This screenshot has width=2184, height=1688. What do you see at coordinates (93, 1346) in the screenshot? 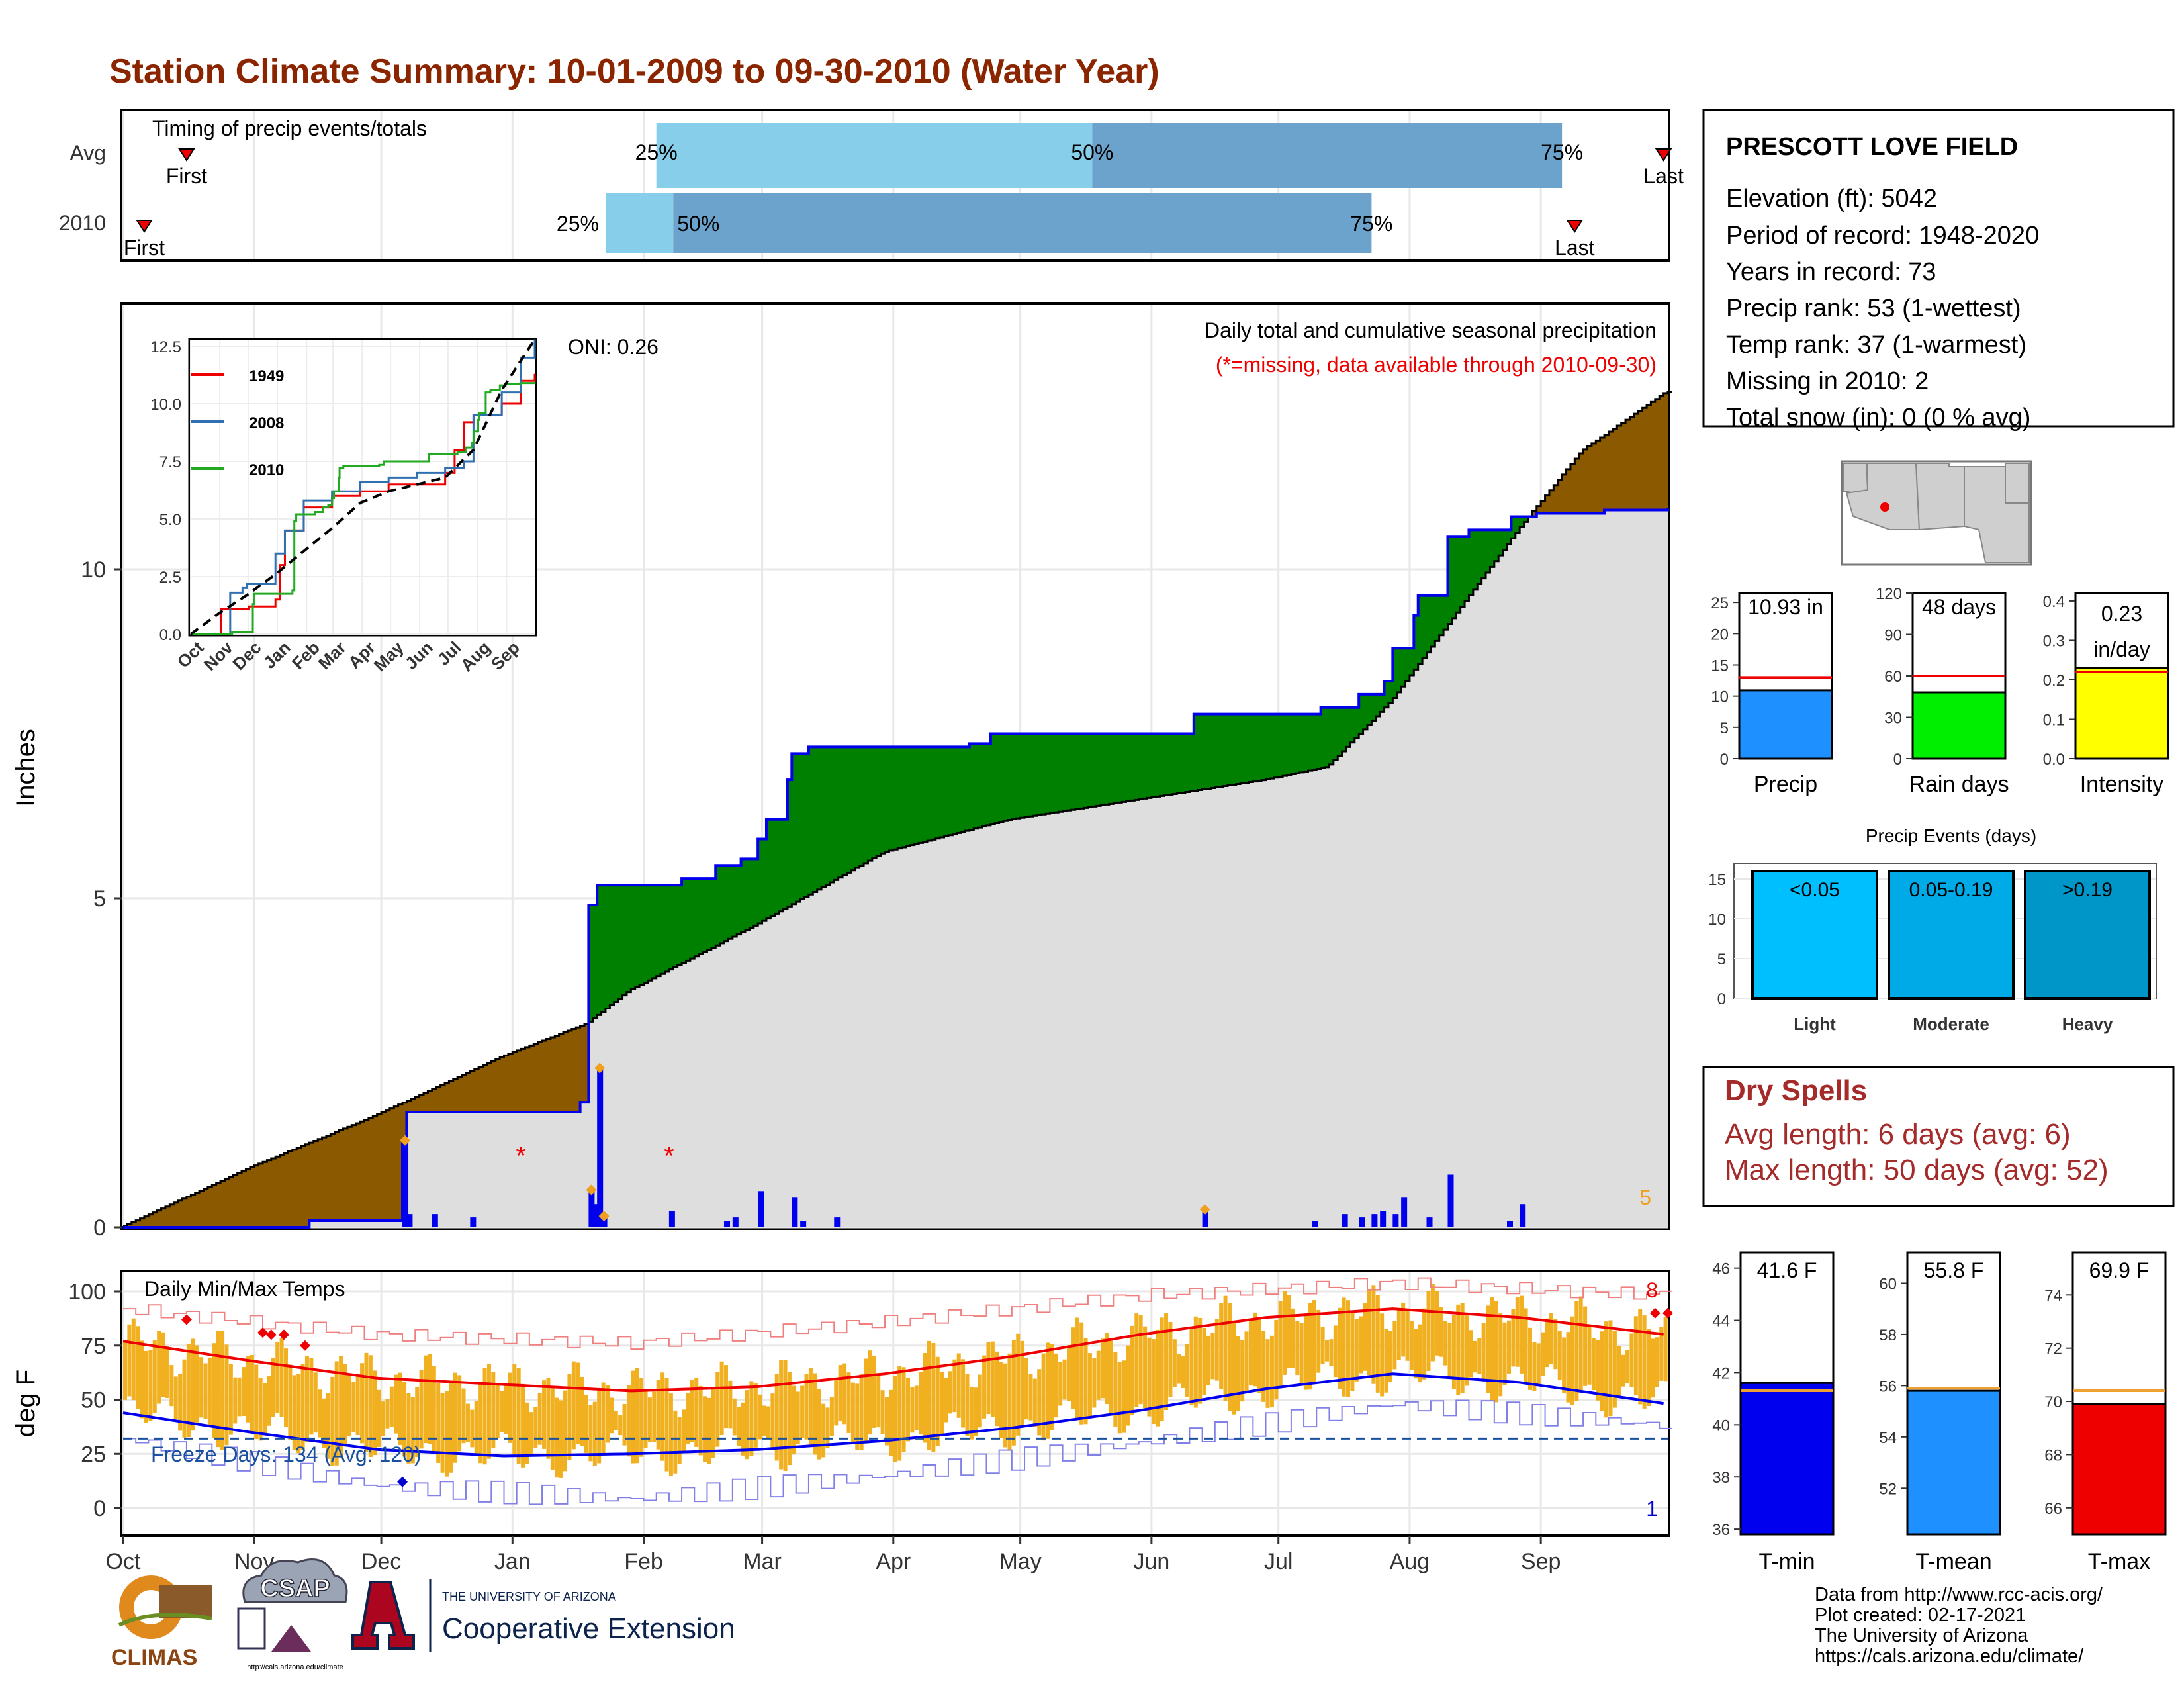
I see `temp-y-tick-label: 75` at bounding box center [93, 1346].